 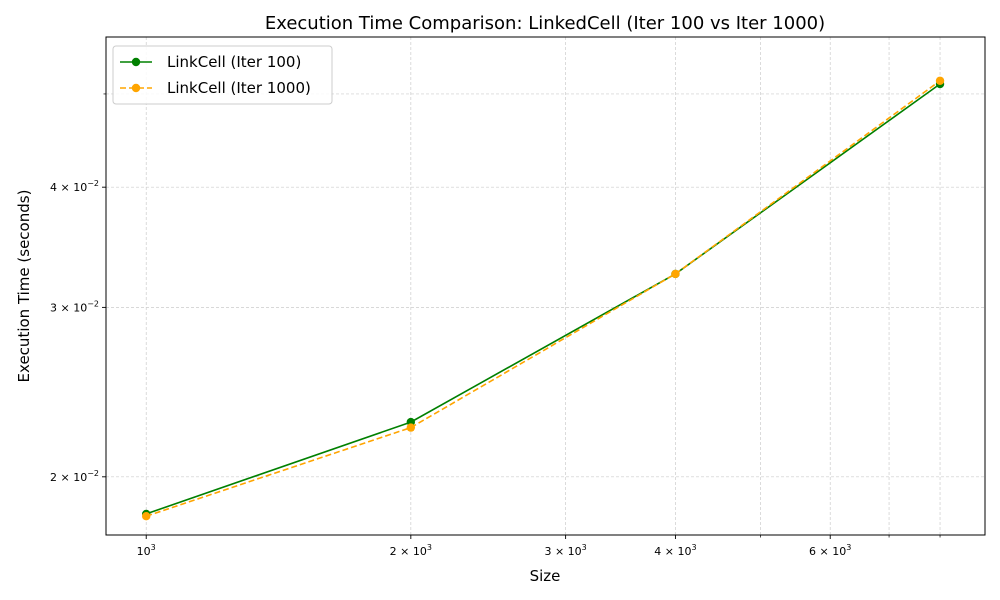 I want to click on y-axis-label: Execution Time (seconds), so click(x=24, y=286).